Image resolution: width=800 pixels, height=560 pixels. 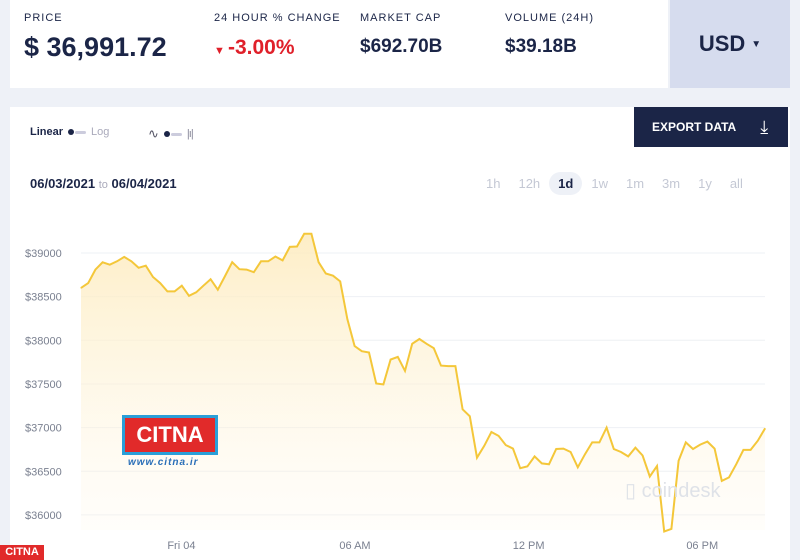 What do you see at coordinates (566, 183) in the screenshot?
I see `period-1d: 1d` at bounding box center [566, 183].